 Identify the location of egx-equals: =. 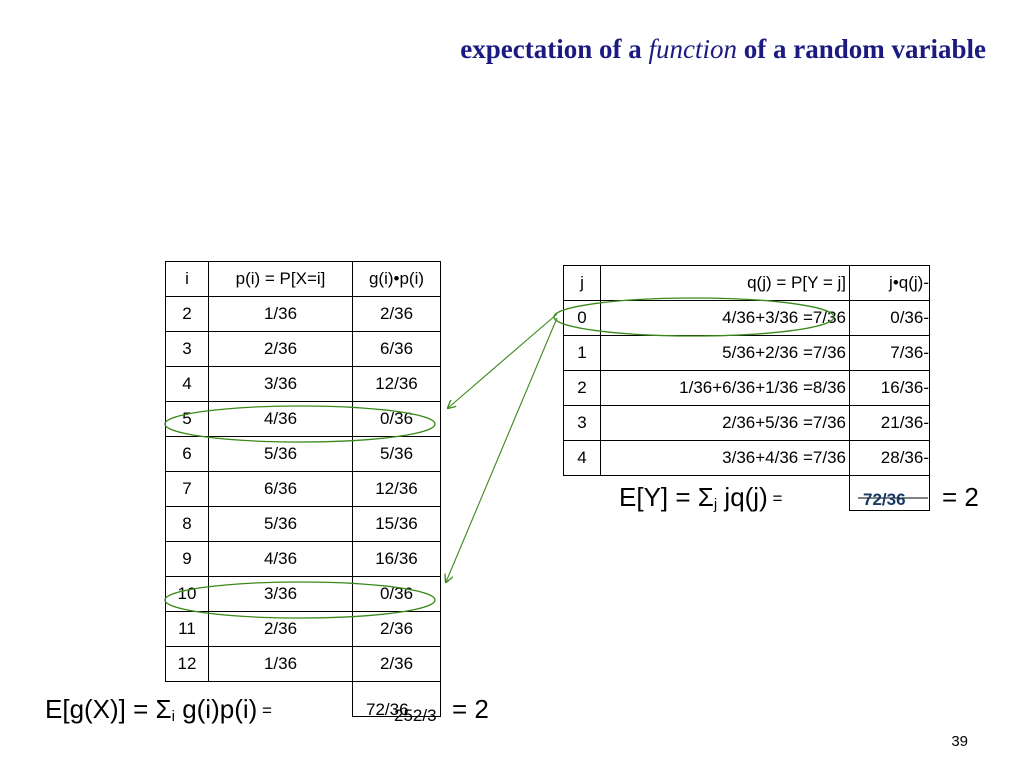
(264, 710).